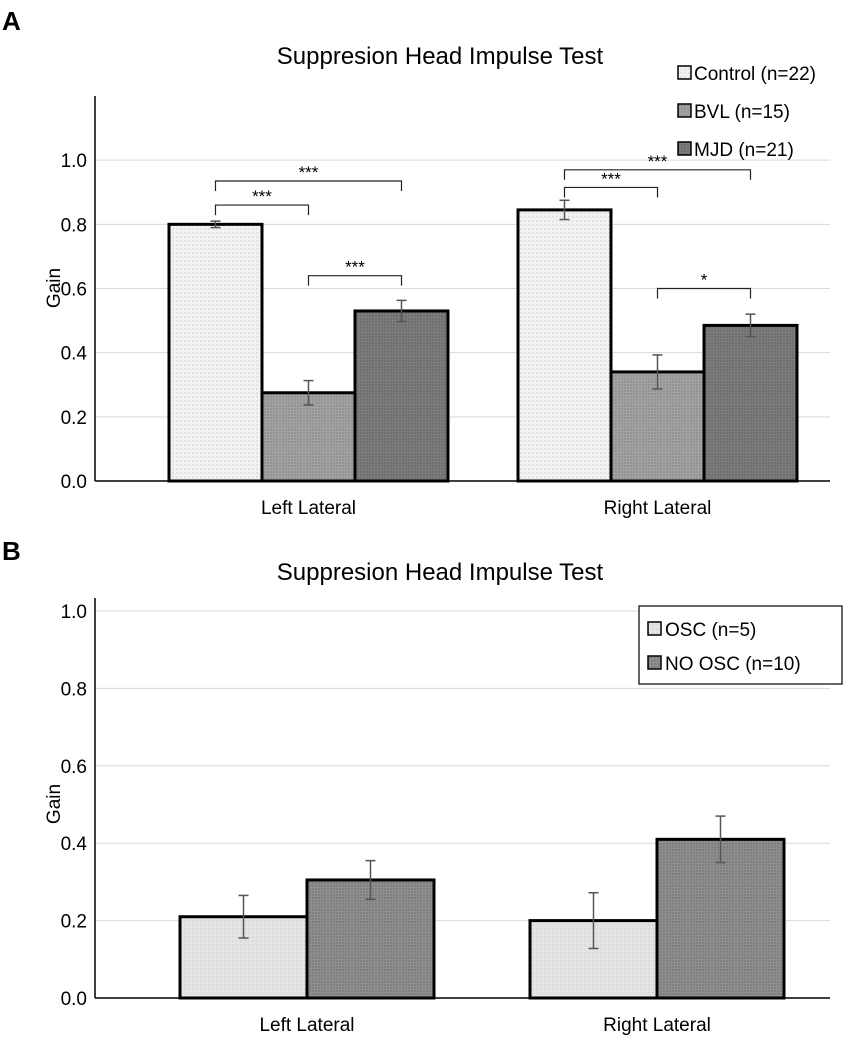  I want to click on legend-swatch-mjd, so click(684, 148).